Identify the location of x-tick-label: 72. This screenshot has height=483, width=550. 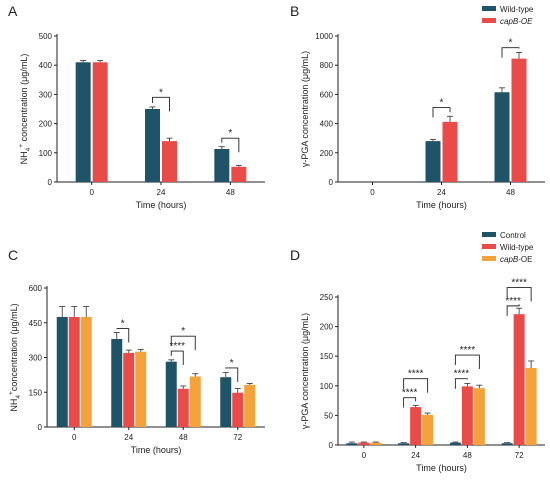
(519, 455).